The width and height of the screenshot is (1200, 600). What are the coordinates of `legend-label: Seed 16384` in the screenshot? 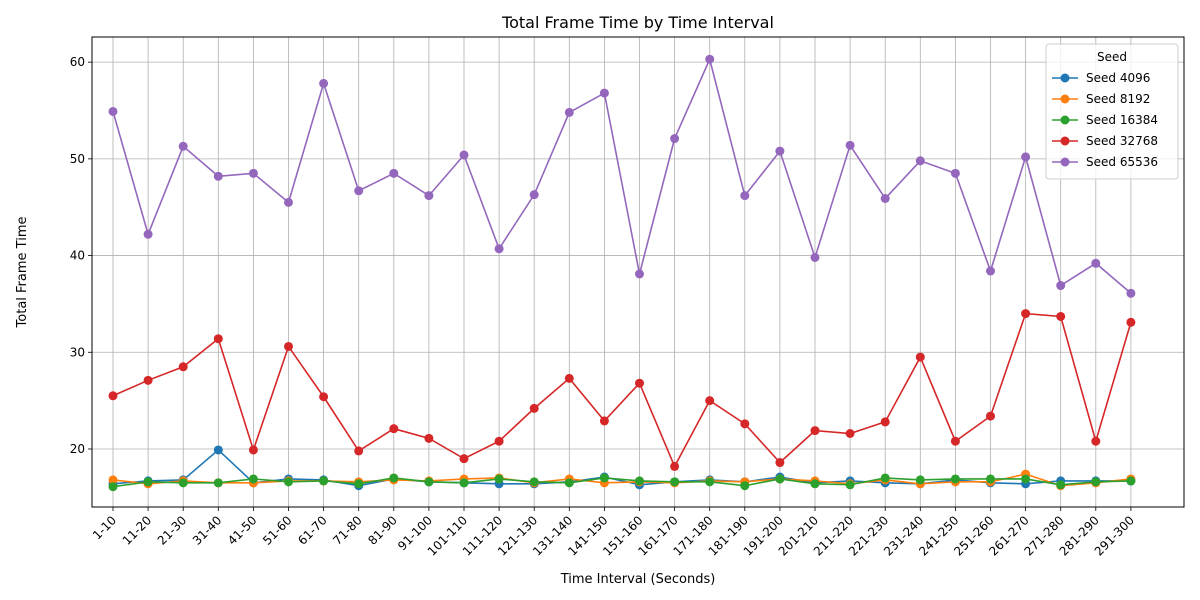 It's located at (1122, 120).